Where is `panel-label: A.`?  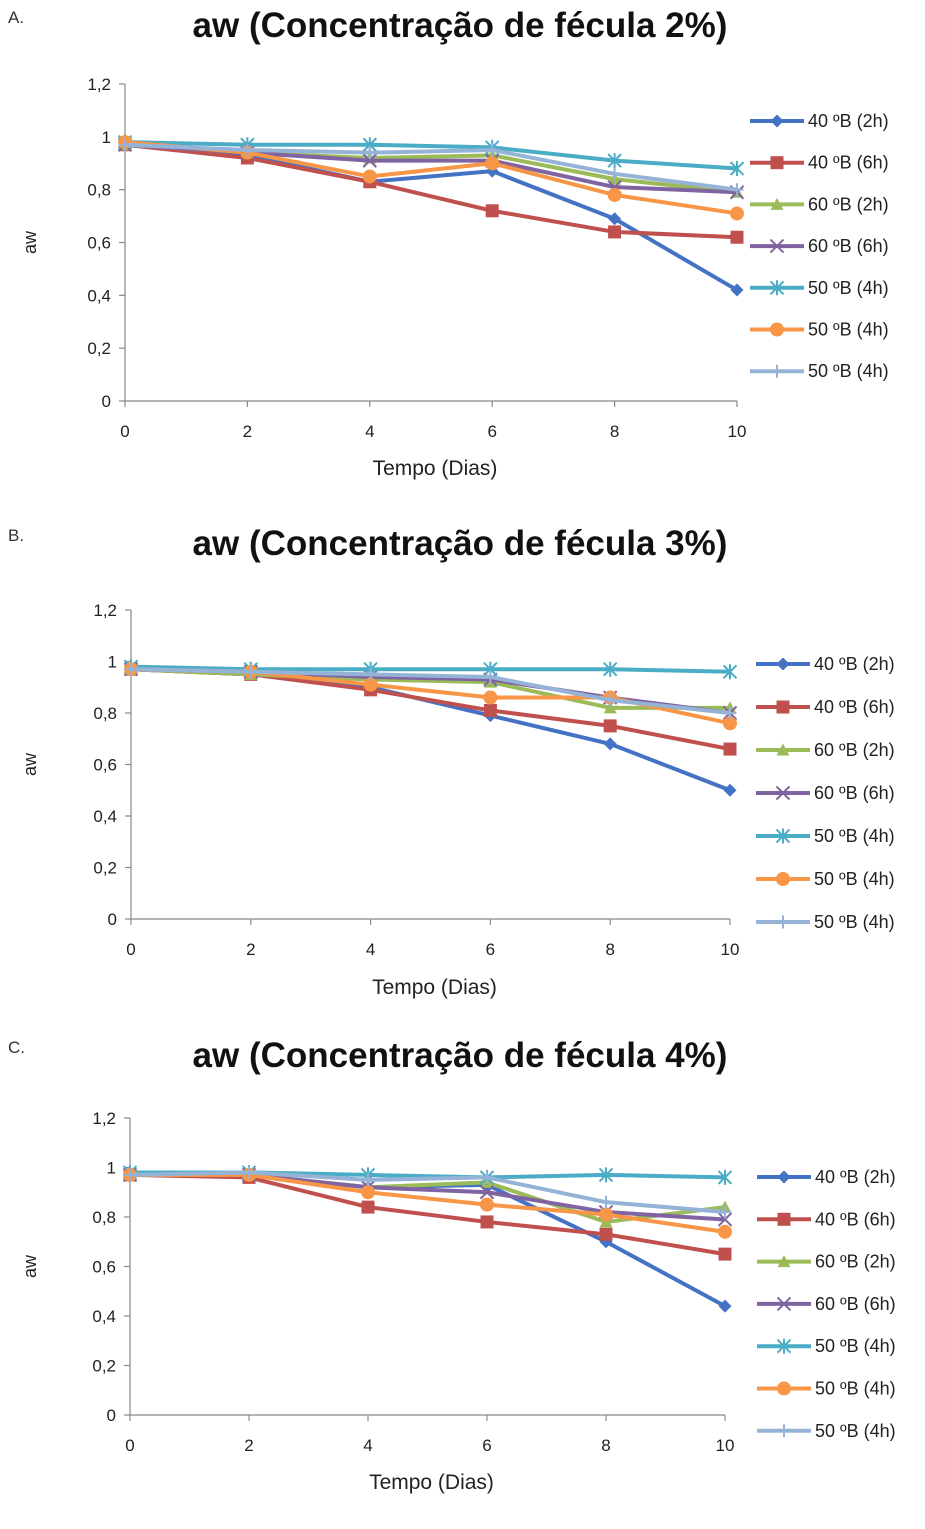
panel-label: A. is located at coordinates (16, 17).